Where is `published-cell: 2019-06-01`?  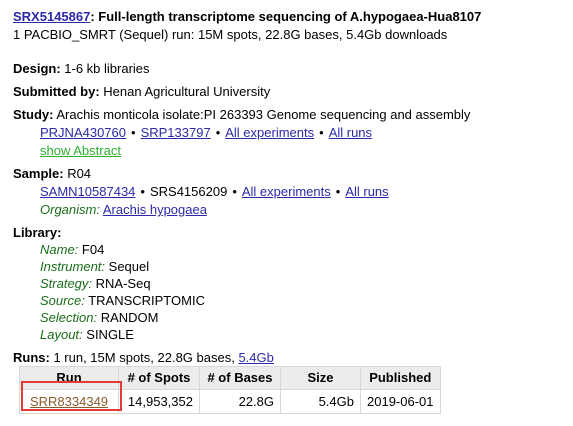
published-cell: 2019-06-01 is located at coordinates (400, 401).